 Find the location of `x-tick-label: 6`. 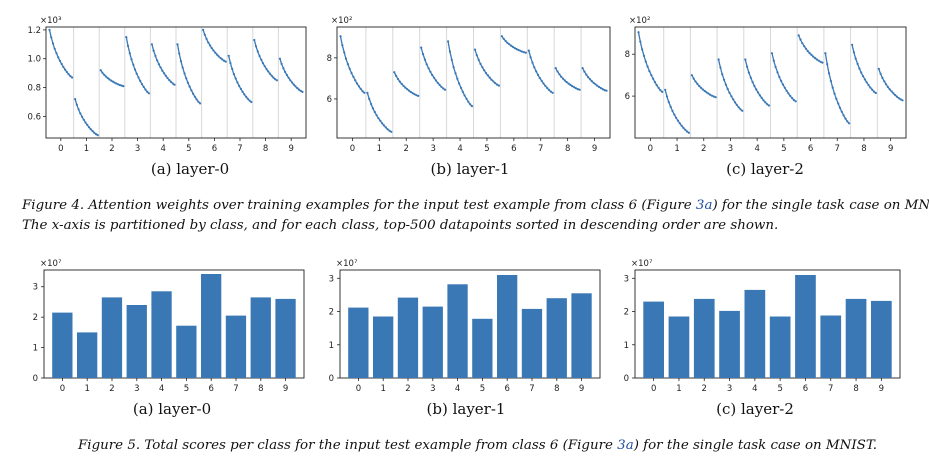

x-tick-label: 6 is located at coordinates (513, 149).